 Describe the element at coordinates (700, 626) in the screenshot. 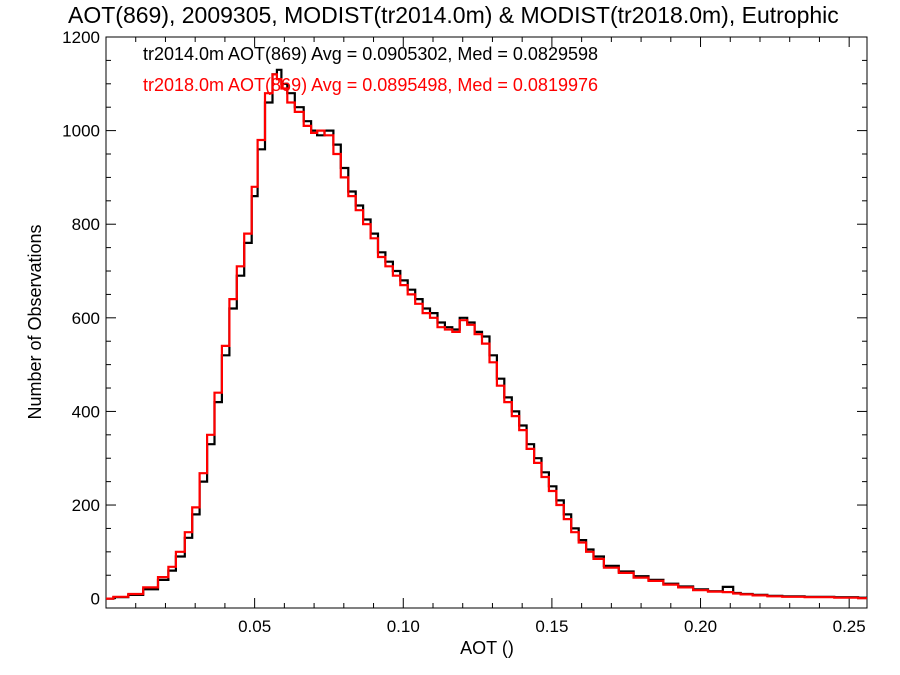

I see `x-tick-label: 0.20` at that location.